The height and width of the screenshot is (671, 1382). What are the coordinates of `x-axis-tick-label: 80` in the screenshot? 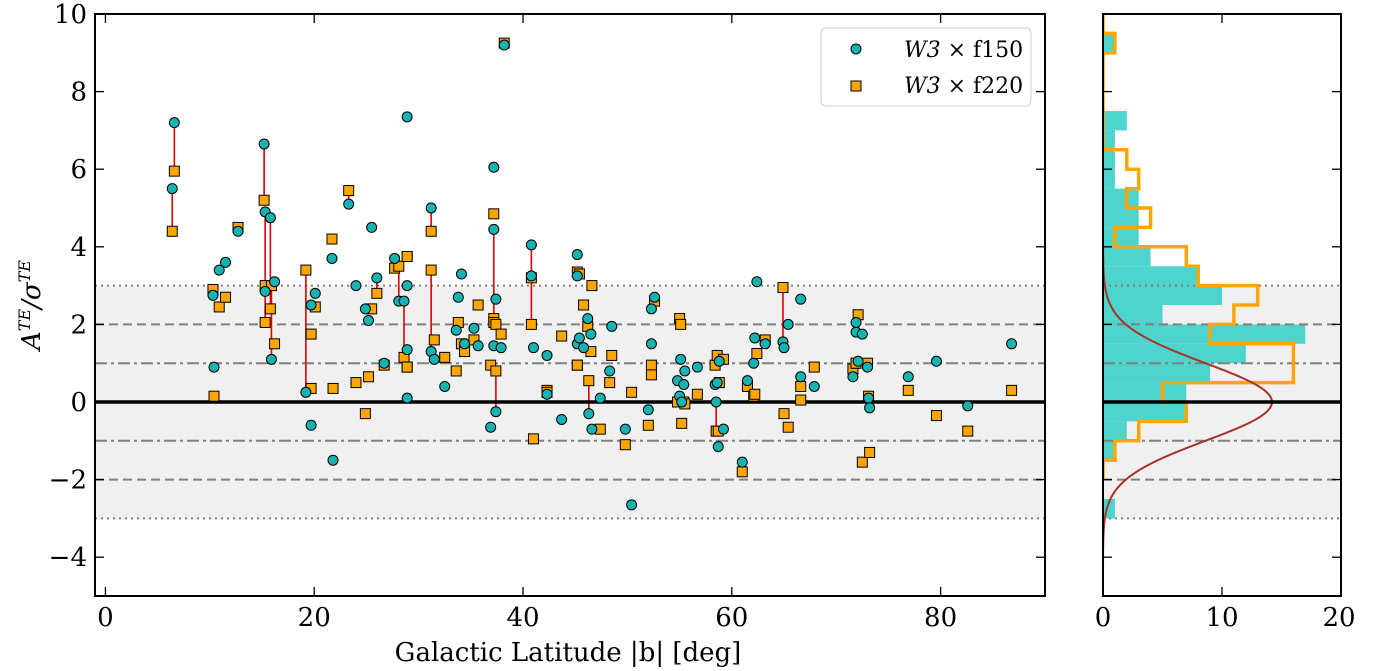 It's located at (940, 618).